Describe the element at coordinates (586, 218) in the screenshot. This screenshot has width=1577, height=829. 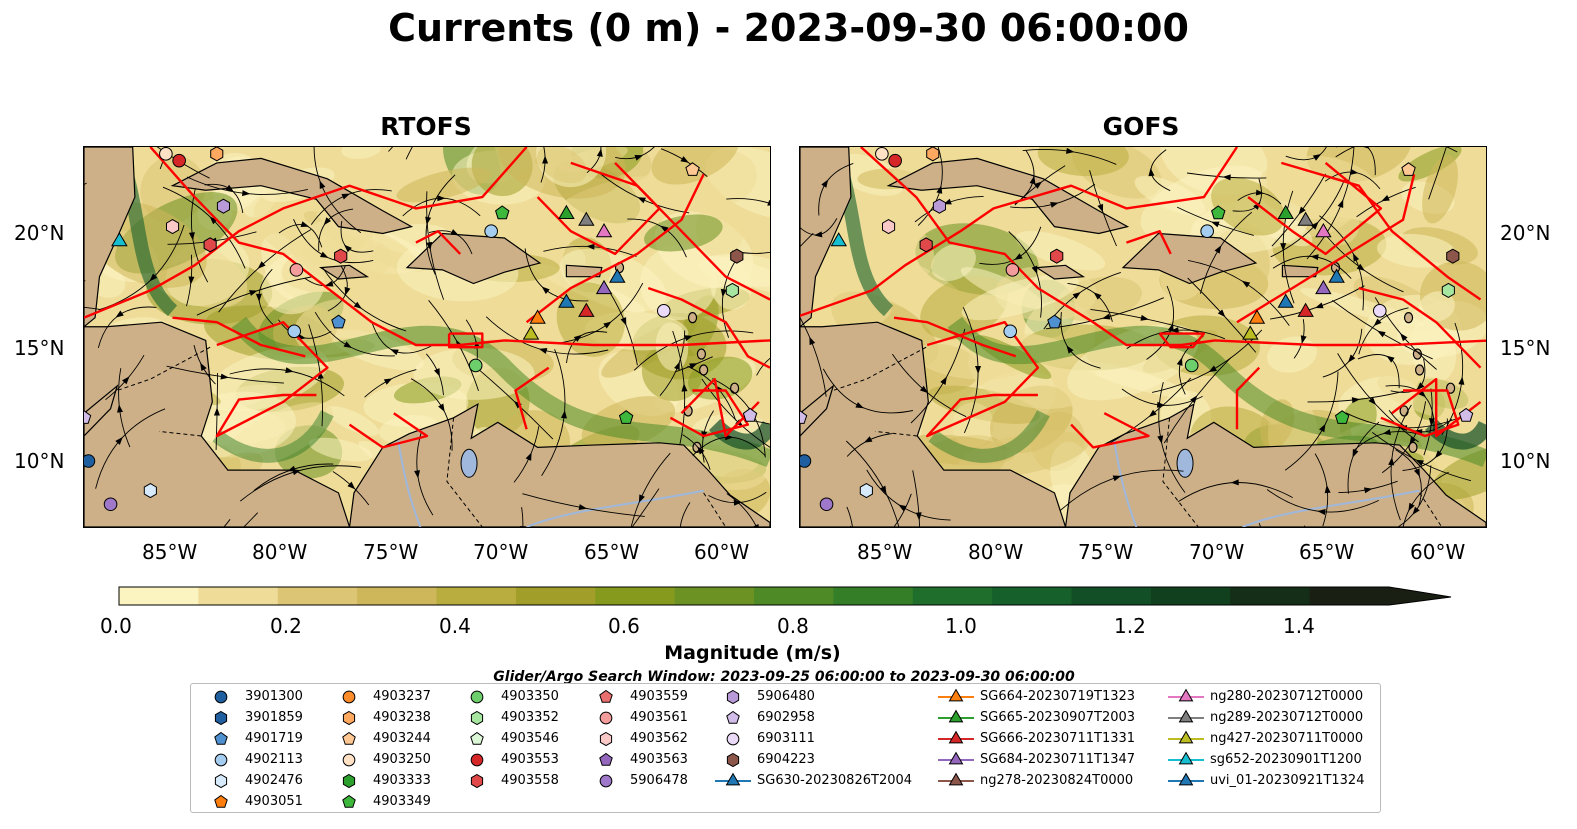
I see `map-marker-ng289` at that location.